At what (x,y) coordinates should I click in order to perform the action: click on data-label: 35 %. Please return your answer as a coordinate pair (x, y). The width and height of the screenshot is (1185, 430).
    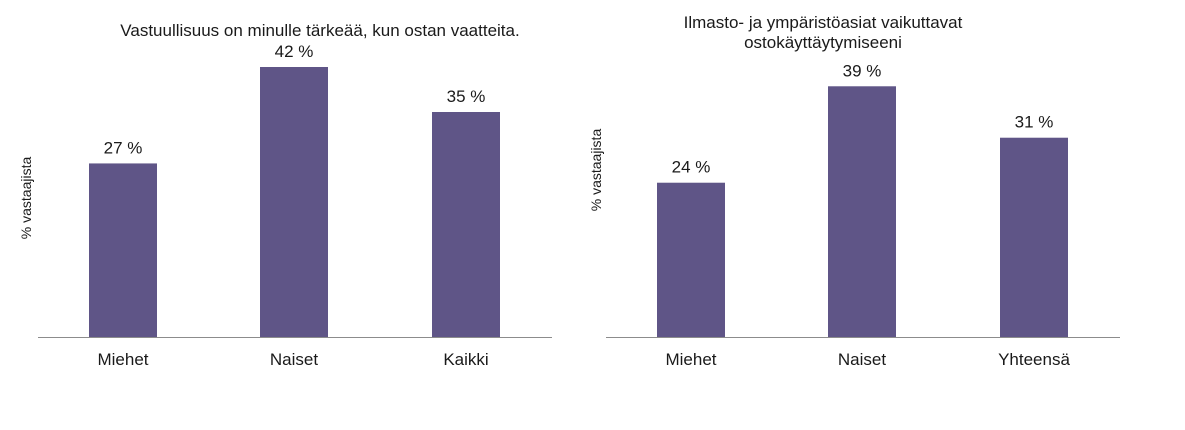
    Looking at the image, I should click on (466, 96).